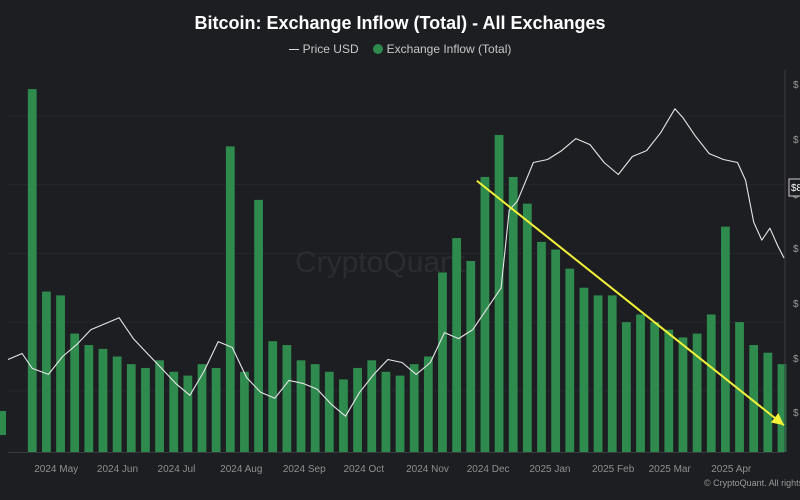 The width and height of the screenshot is (800, 500). Describe the element at coordinates (488, 469) in the screenshot. I see `x-tick-label: 2024 Dec` at that location.